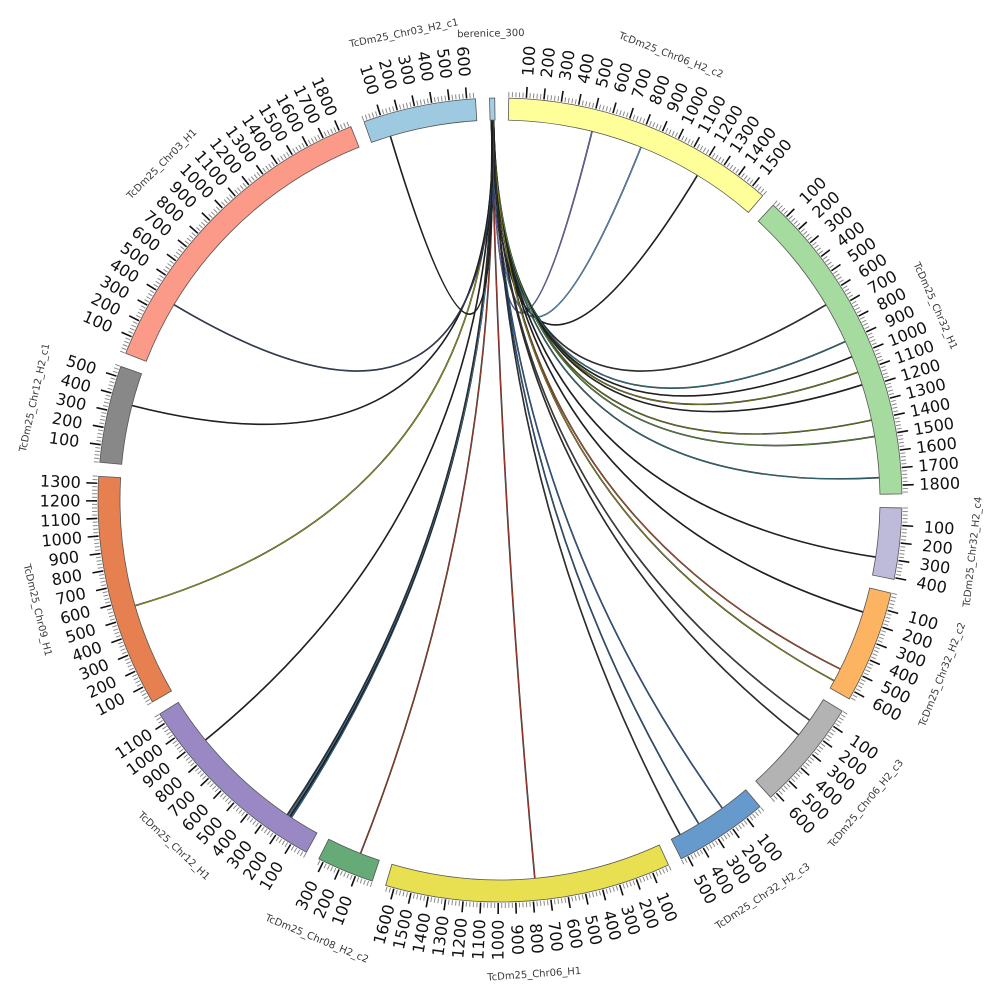 The height and width of the screenshot is (1000, 1000). What do you see at coordinates (64, 439) in the screenshot?
I see `tick-label: 100` at bounding box center [64, 439].